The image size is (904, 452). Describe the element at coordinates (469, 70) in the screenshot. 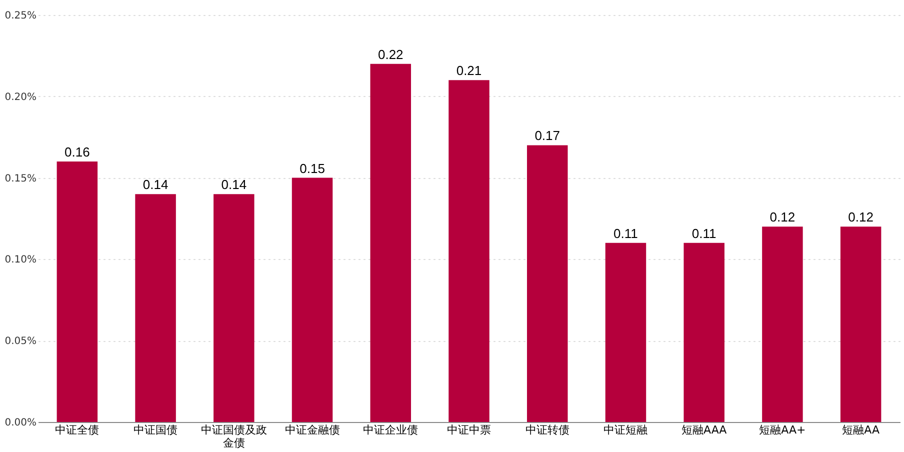

I see `data-label: 0.21` at that location.